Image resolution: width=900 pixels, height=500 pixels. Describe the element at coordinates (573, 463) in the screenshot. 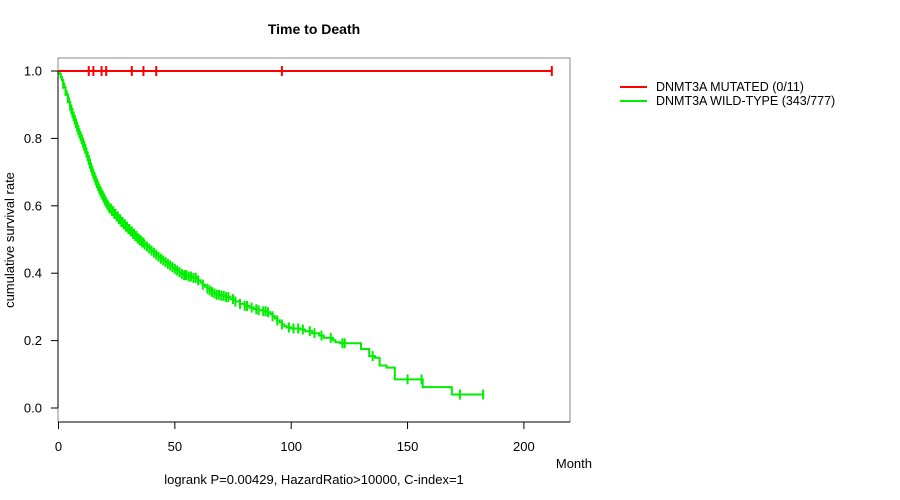

I see `x-axis-label: Month` at that location.